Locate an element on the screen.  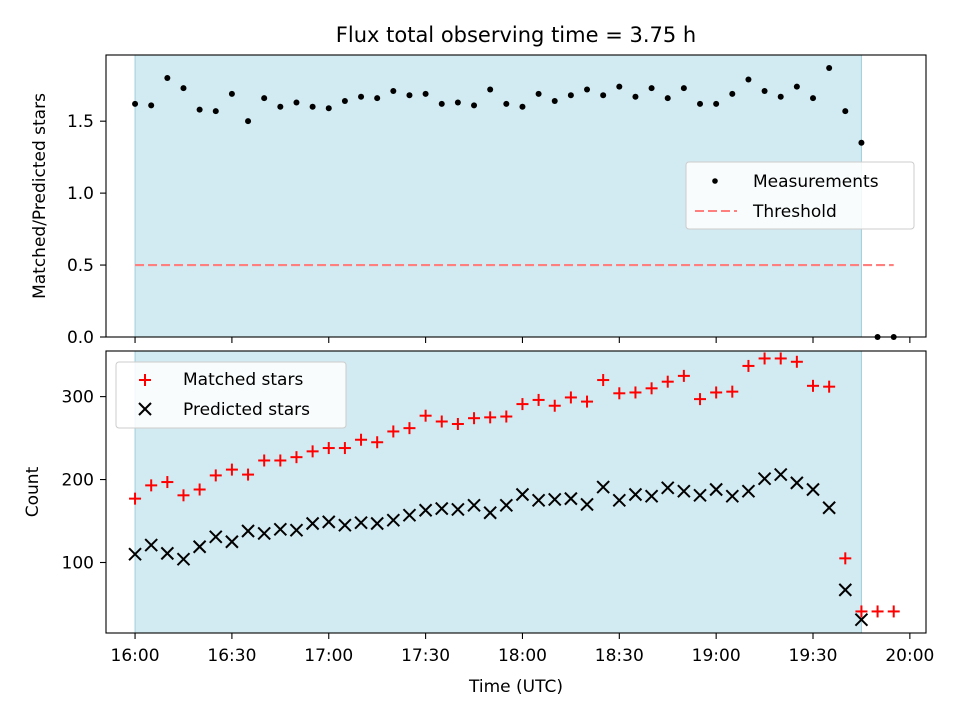
chart-title: Flux total observing time = 3.75 h is located at coordinates (516, 35).